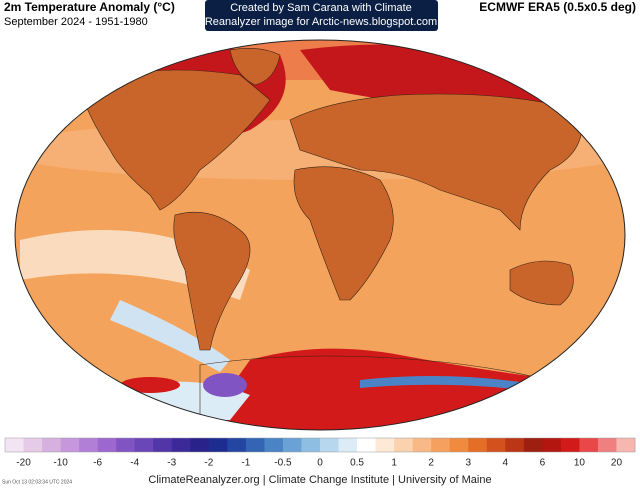  What do you see at coordinates (357, 463) in the screenshot?
I see `colorbar-label: 0.5` at bounding box center [357, 463].